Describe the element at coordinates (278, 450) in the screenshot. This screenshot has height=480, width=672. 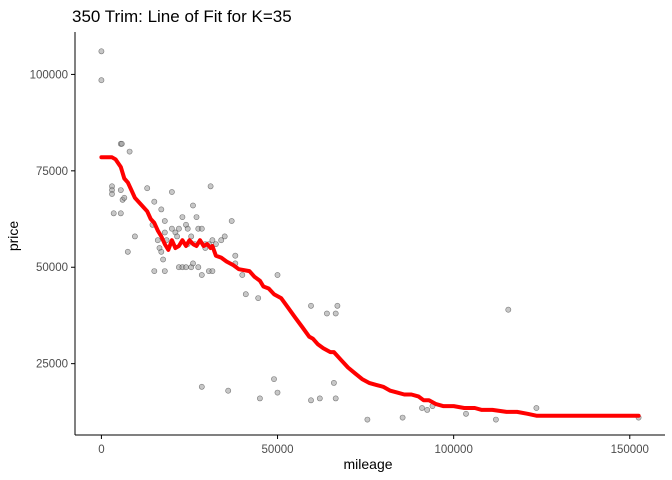
I see `x-tick-label: 50000` at that location.